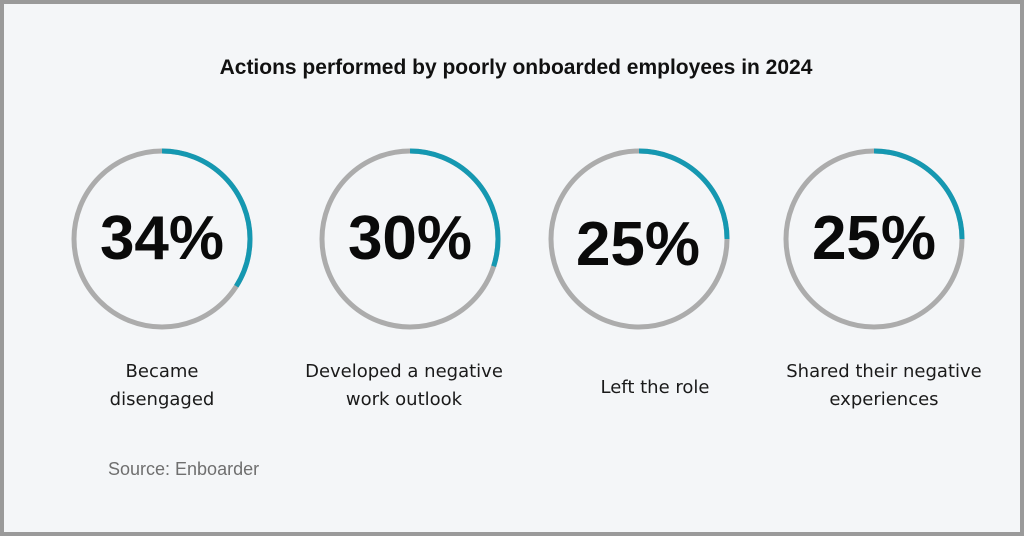  I want to click on category-label-0: Became disengaged, so click(162, 385).